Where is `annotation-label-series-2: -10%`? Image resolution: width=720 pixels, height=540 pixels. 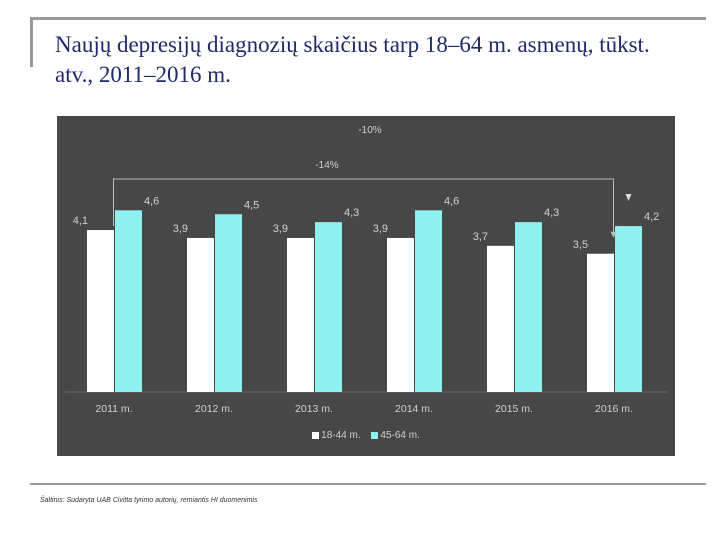
annotation-label-series-2: -10% is located at coordinates (369, 130).